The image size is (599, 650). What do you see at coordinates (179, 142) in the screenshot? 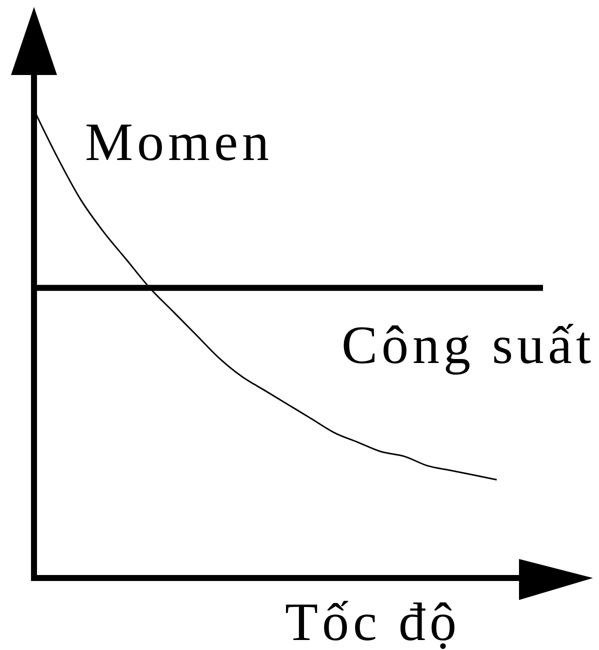
I see `legend-label: Momen` at bounding box center [179, 142].